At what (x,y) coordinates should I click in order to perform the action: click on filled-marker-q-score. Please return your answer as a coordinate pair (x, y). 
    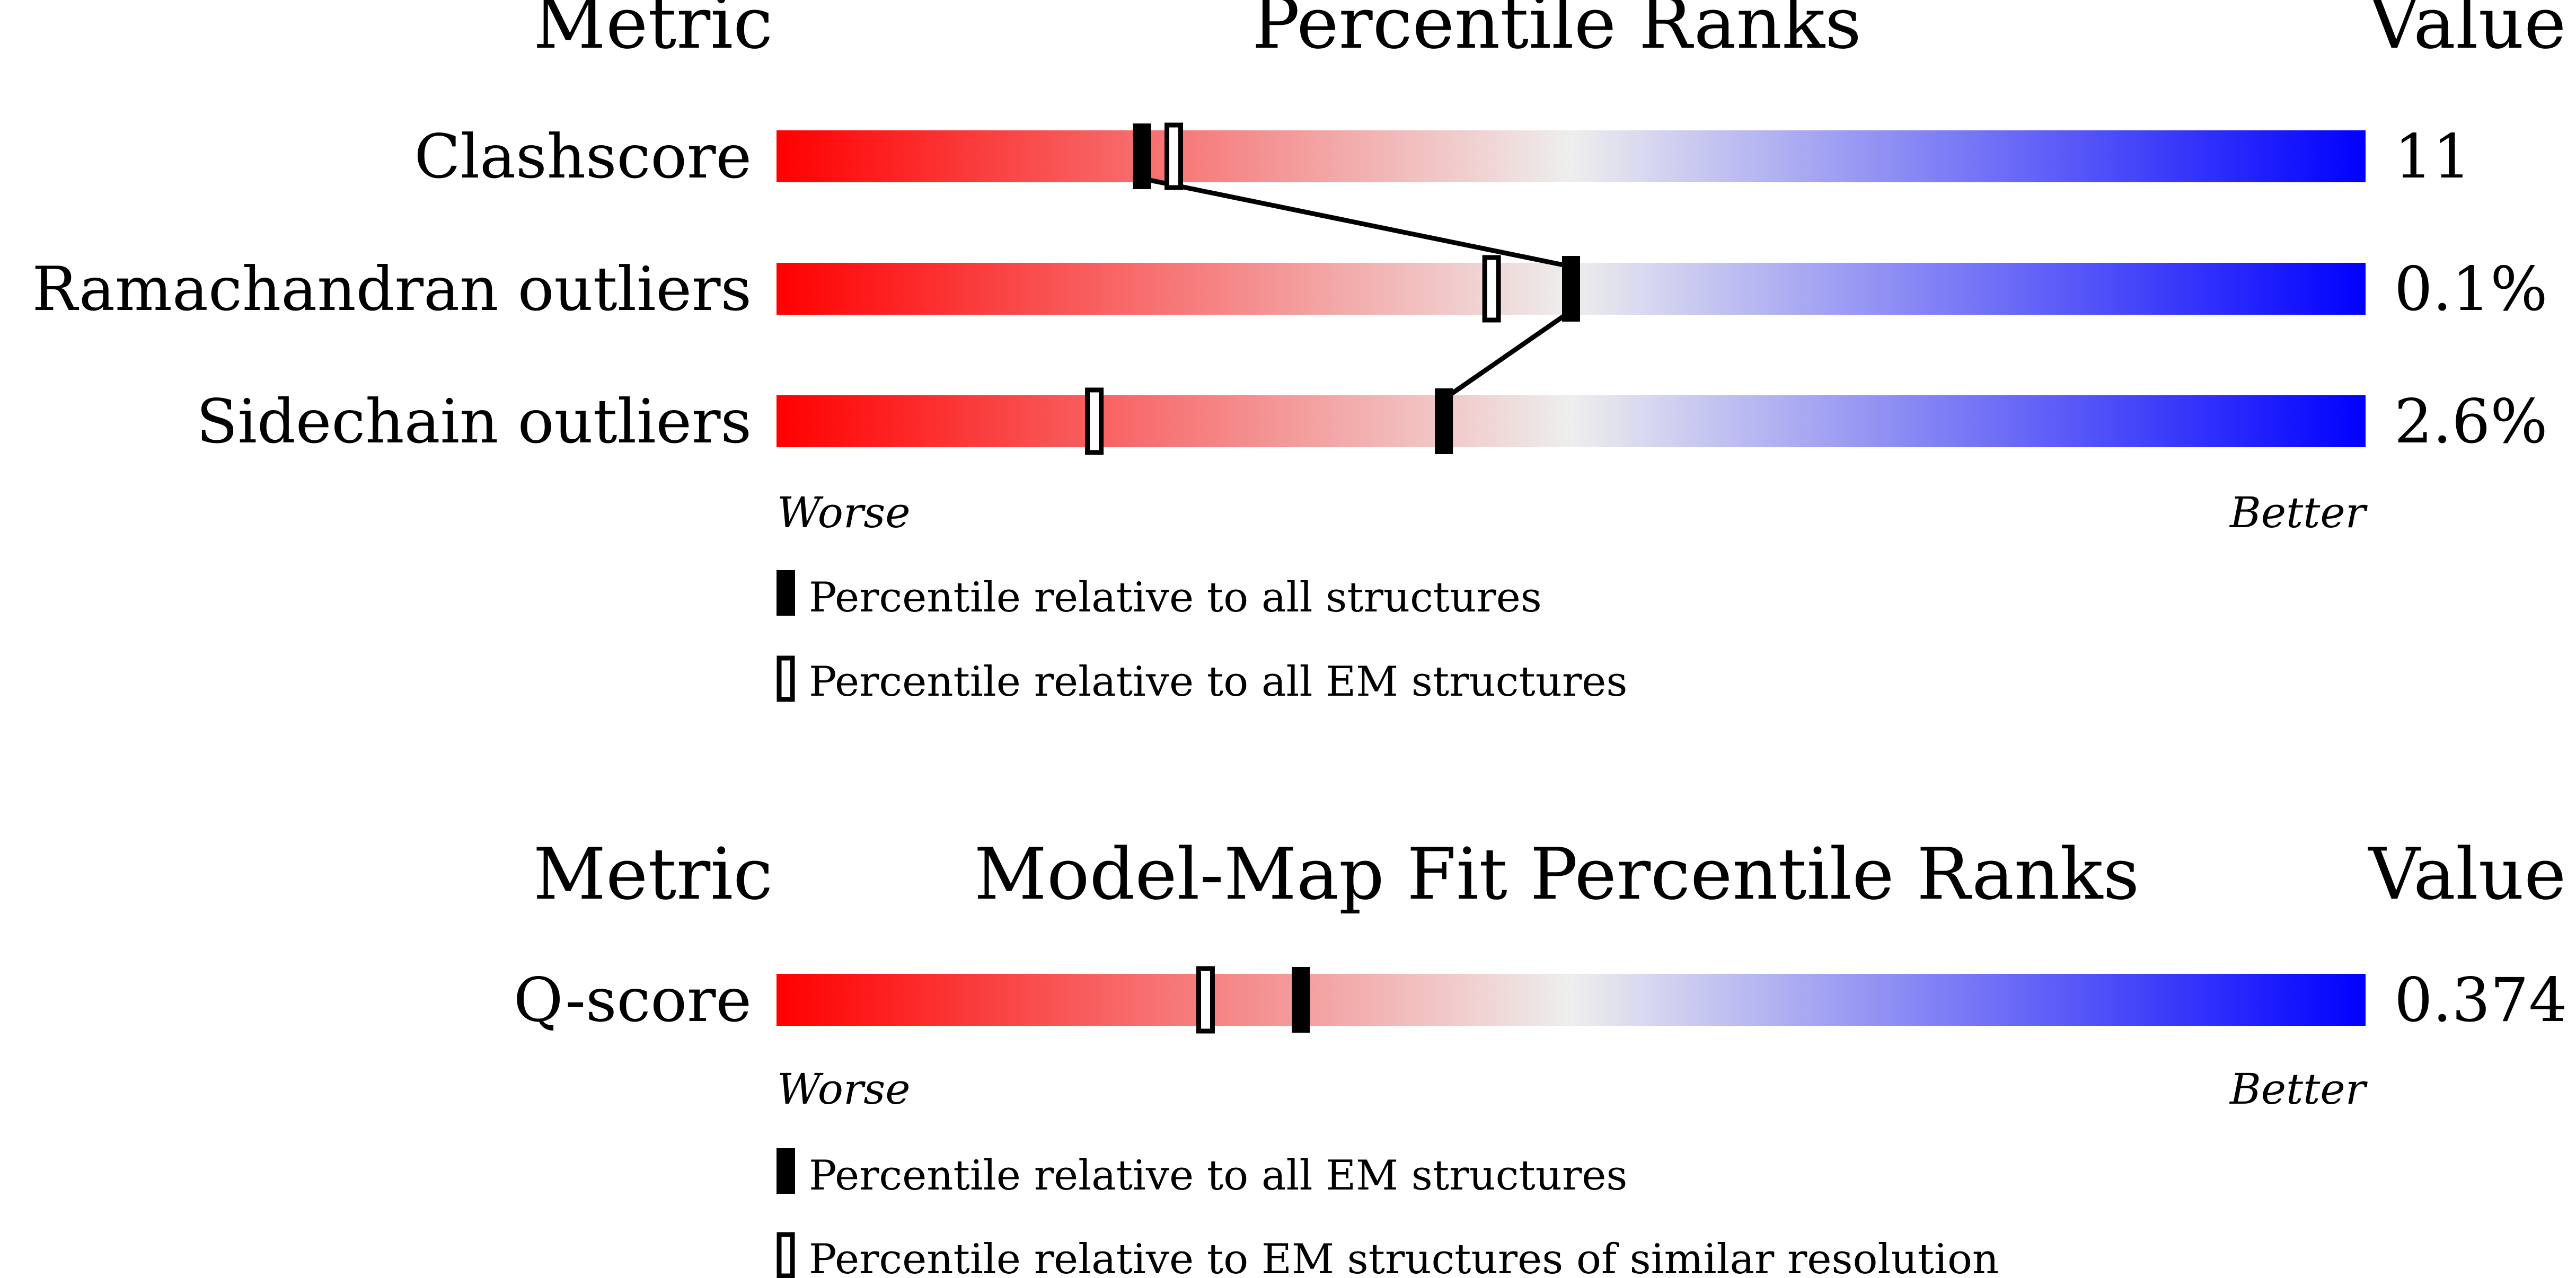
    Looking at the image, I should click on (1301, 1000).